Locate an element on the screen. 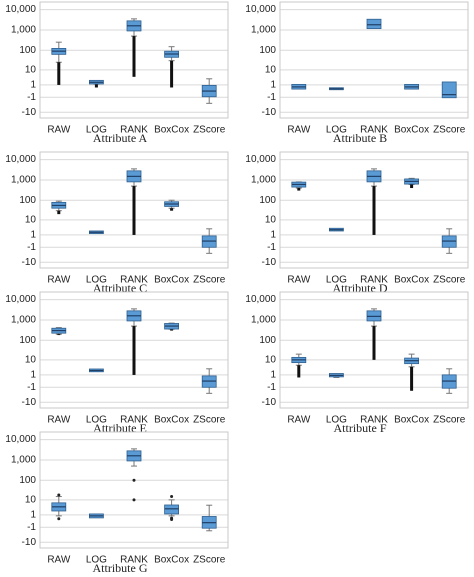 The height and width of the screenshot is (577, 474). panel-caption: Attribute B is located at coordinates (360, 138).